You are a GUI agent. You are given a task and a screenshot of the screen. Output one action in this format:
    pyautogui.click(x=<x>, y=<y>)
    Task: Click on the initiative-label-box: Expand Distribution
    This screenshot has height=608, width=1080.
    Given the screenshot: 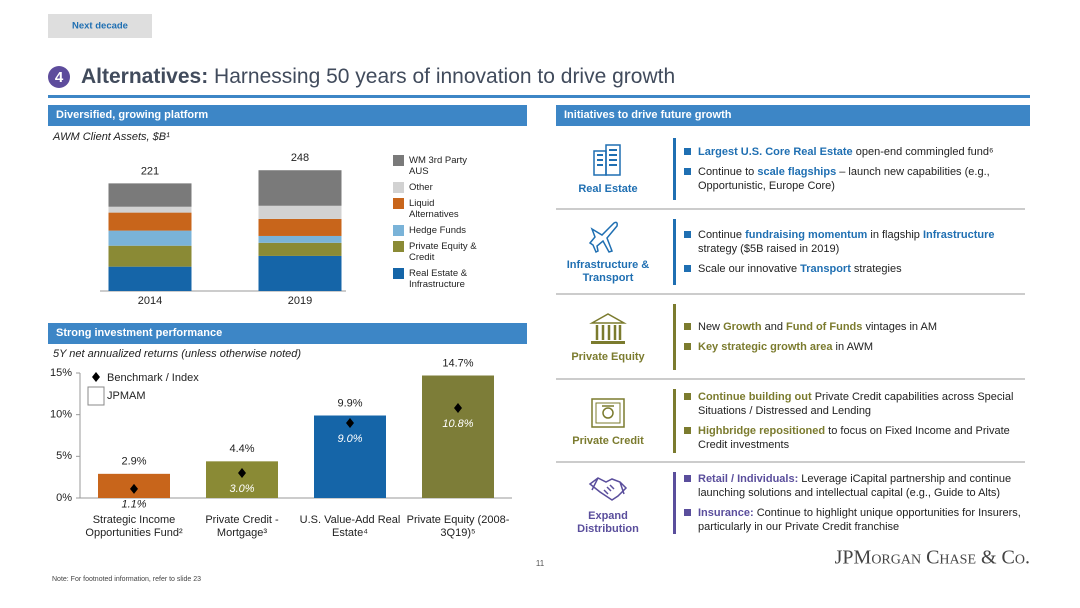 What is the action you would take?
    pyautogui.click(x=608, y=503)
    